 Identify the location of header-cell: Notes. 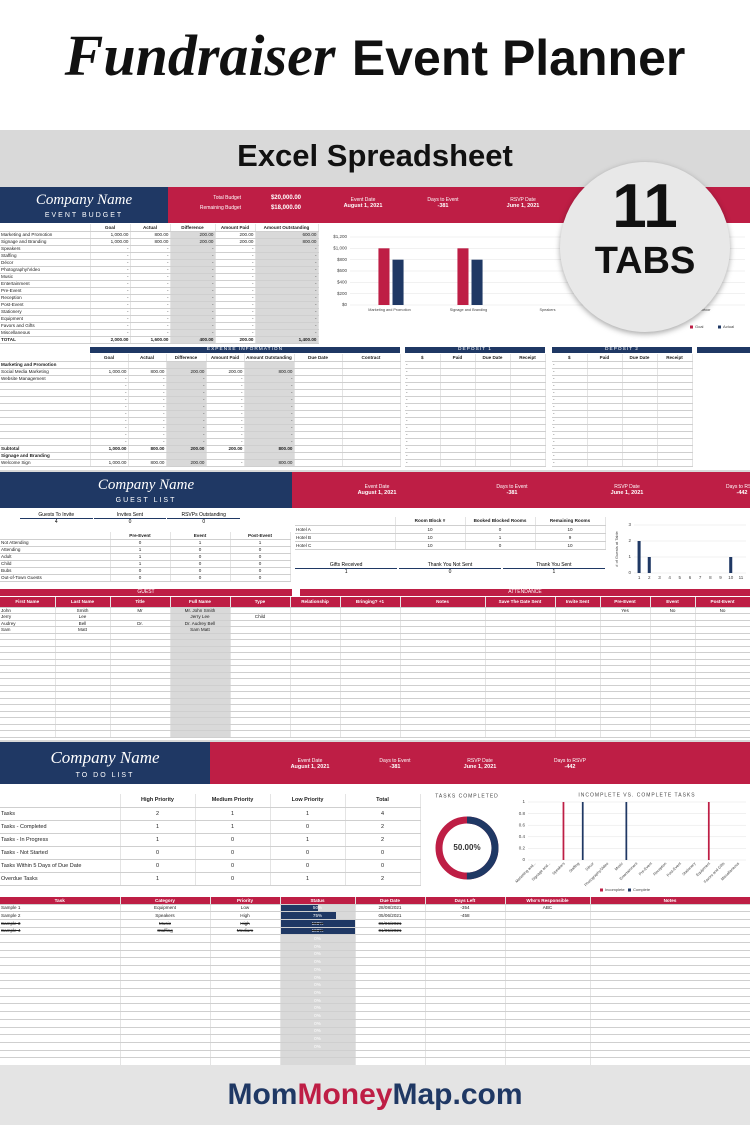
(443, 602).